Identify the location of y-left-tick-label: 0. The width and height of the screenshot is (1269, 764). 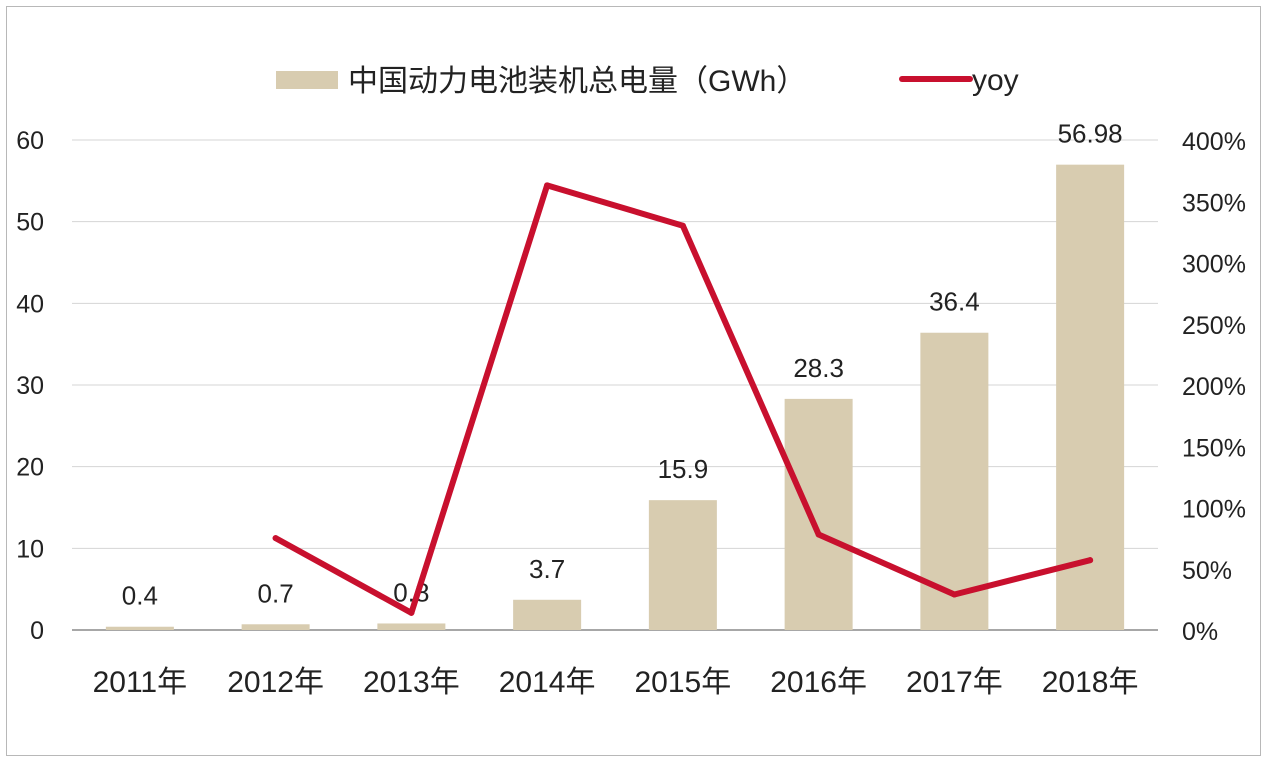
(37, 631).